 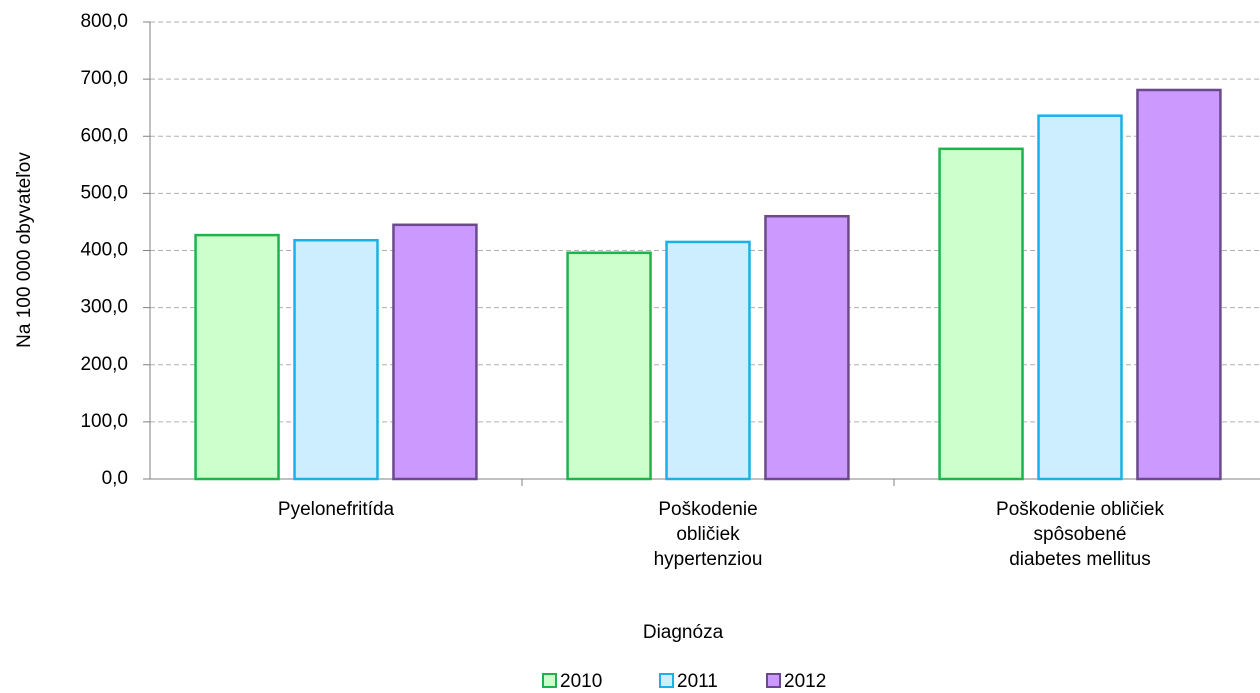 What do you see at coordinates (115, 478) in the screenshot?
I see `y-tick-label: 0,0` at bounding box center [115, 478].